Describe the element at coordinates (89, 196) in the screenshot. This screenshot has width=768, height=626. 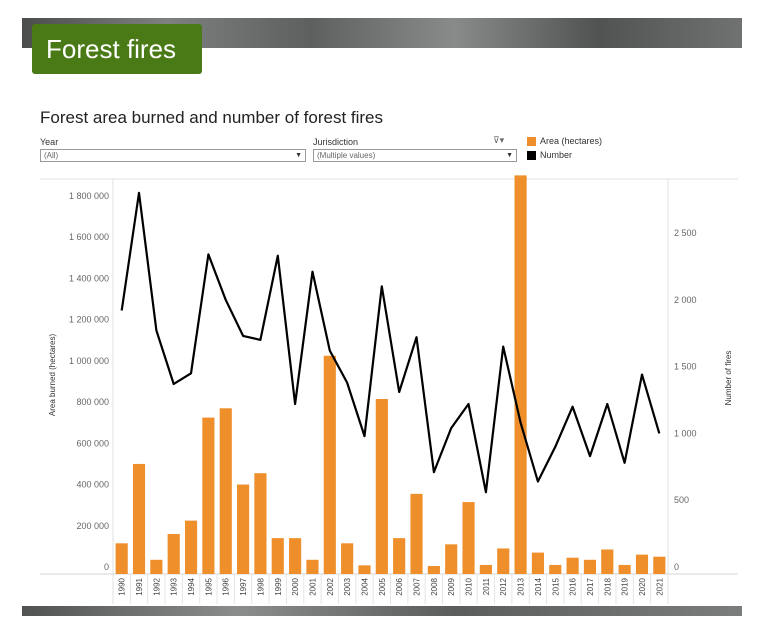
I see `y-tick-label-left: 1 800 000` at that location.